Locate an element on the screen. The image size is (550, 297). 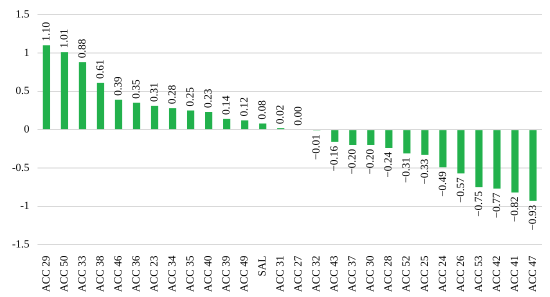
x-tick-label: ACC 36 is located at coordinates (136, 273).